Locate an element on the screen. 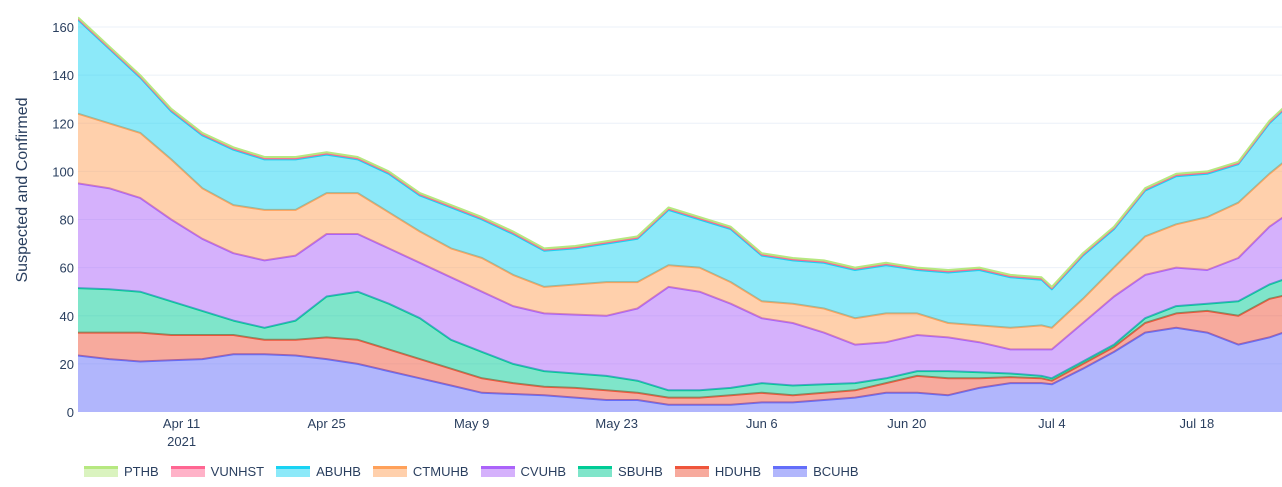 This screenshot has height=487, width=1282. legend-item-ctmuhb: CTMUHB is located at coordinates (420, 471).